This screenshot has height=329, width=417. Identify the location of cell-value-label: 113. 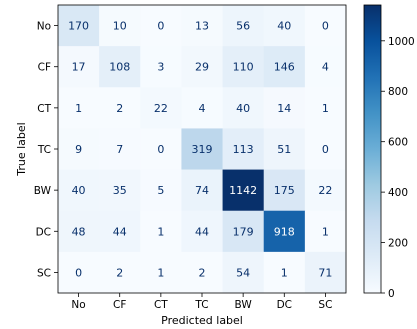
(243, 149).